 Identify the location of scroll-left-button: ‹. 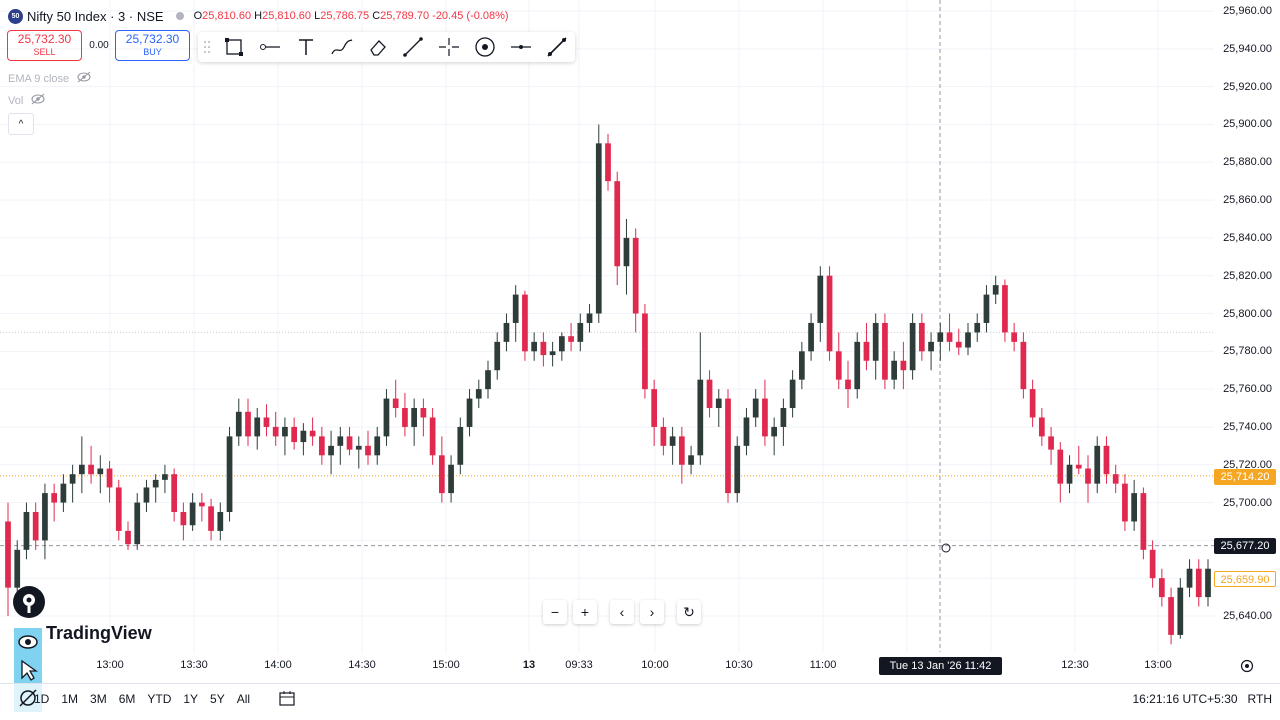
(622, 612).